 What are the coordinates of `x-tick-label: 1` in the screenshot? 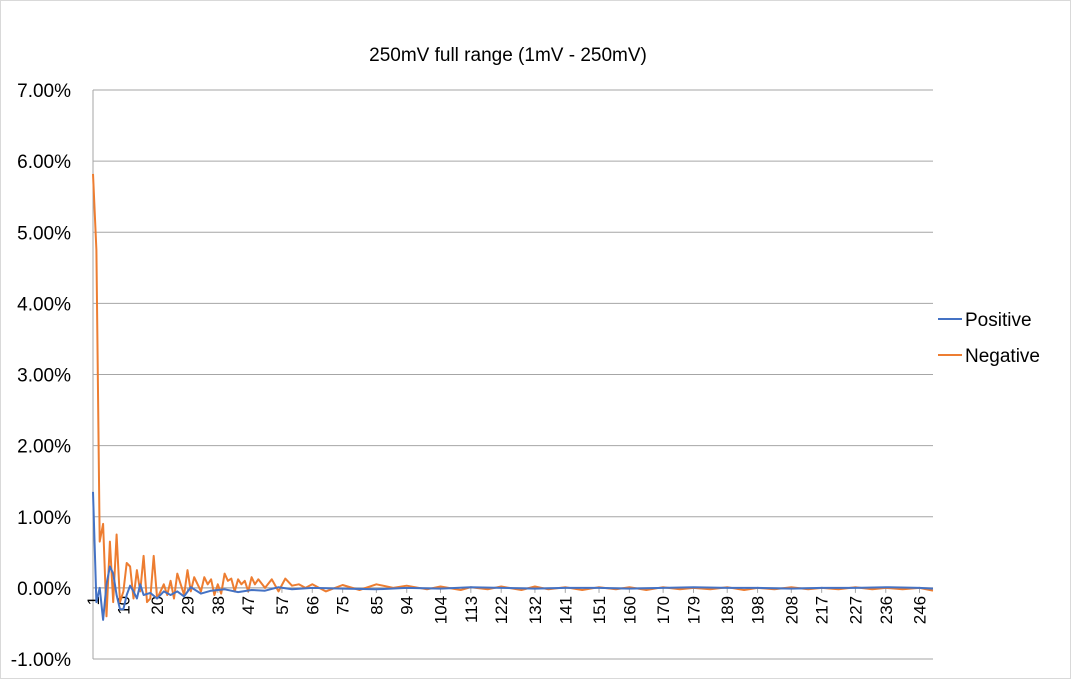 It's located at (93, 600).